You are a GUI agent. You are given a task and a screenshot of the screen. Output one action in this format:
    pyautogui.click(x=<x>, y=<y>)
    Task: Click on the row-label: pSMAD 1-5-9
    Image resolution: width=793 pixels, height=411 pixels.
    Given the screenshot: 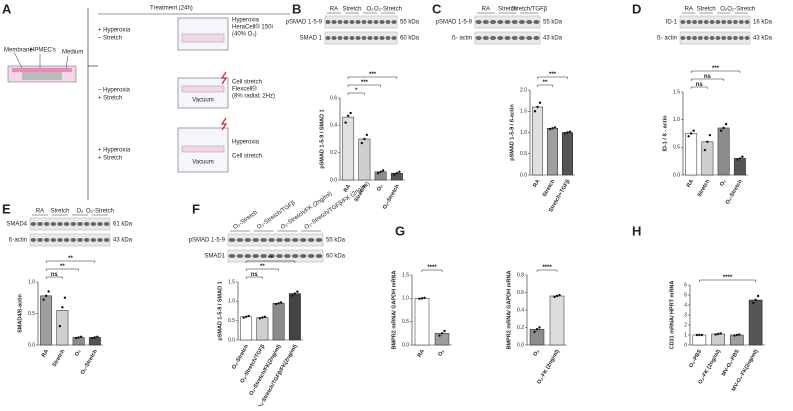 What is the action you would take?
    pyautogui.click(x=454, y=23)
    